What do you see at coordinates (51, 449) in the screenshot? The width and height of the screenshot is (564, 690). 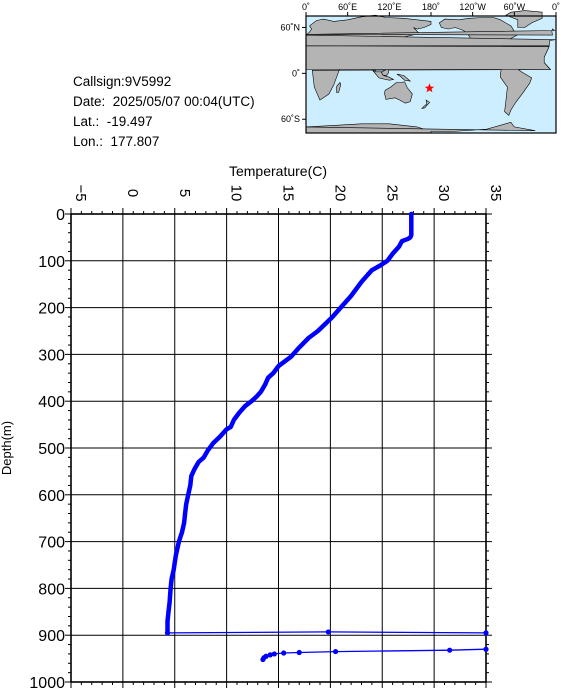 I see `y-tick-label: 500` at bounding box center [51, 449].